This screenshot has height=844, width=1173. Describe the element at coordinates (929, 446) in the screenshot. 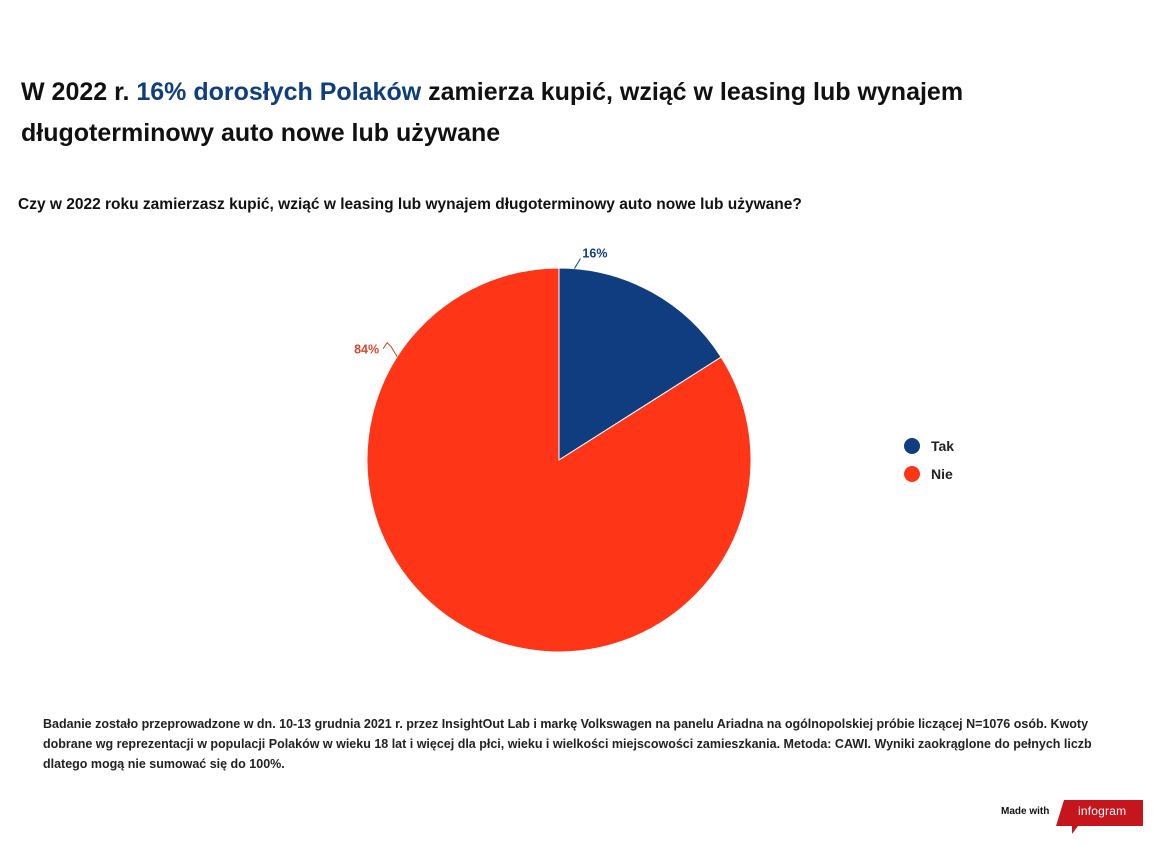

I see `legend-item-tak: Tak` at that location.